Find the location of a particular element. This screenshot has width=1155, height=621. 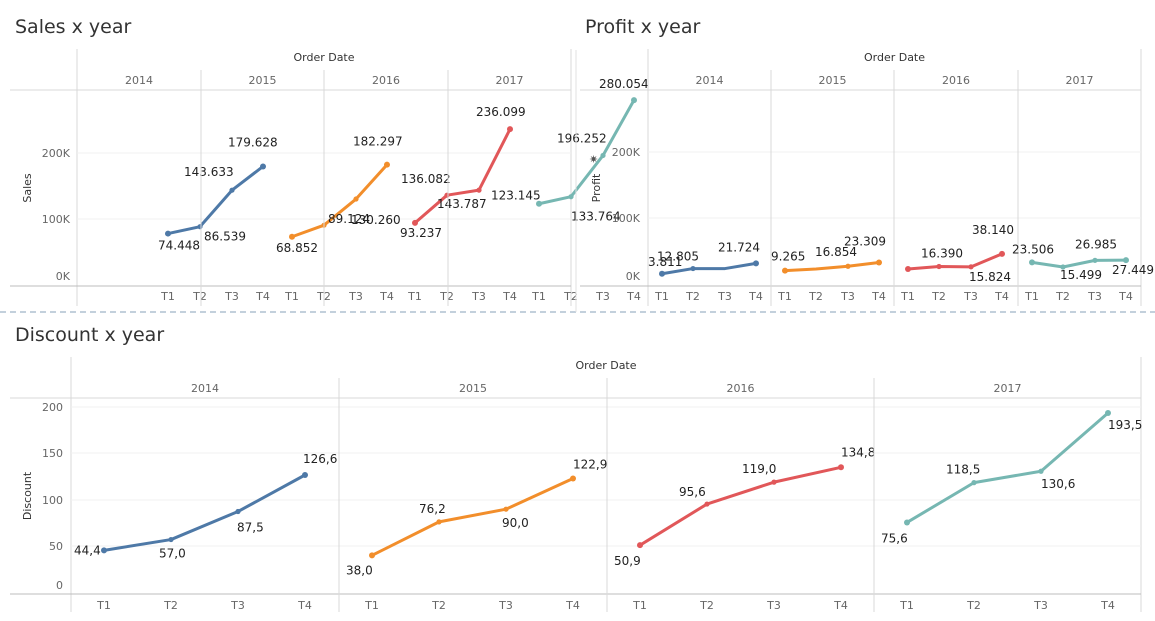

data-label: 44,4 is located at coordinates (87, 550).